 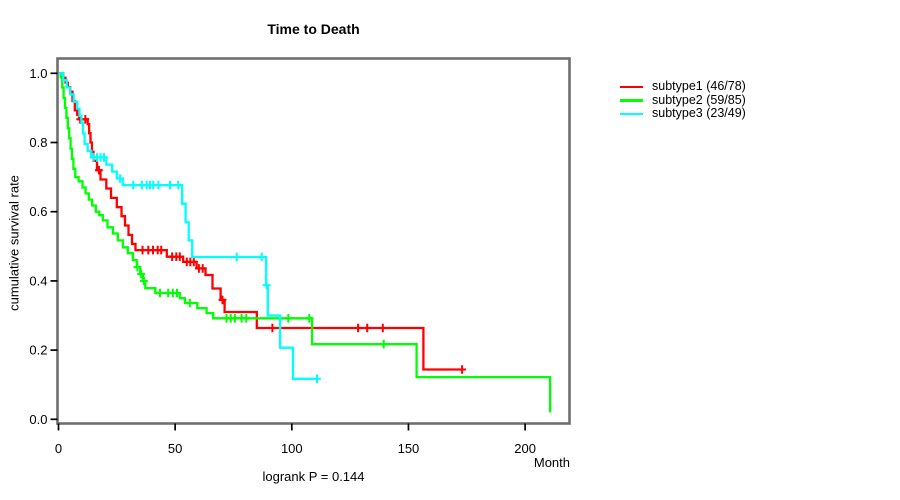 I want to click on legend-item-subtype1: subtype1 (46/78), so click(x=683, y=86).